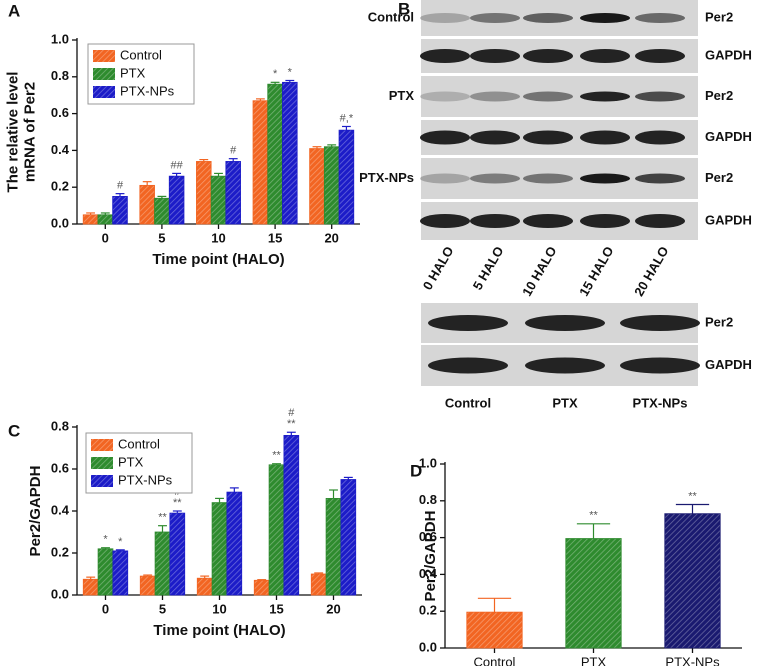 This screenshot has width=760, height=666. Describe the element at coordinates (495, 660) in the screenshot. I see `x-tick-label: Control` at that location.